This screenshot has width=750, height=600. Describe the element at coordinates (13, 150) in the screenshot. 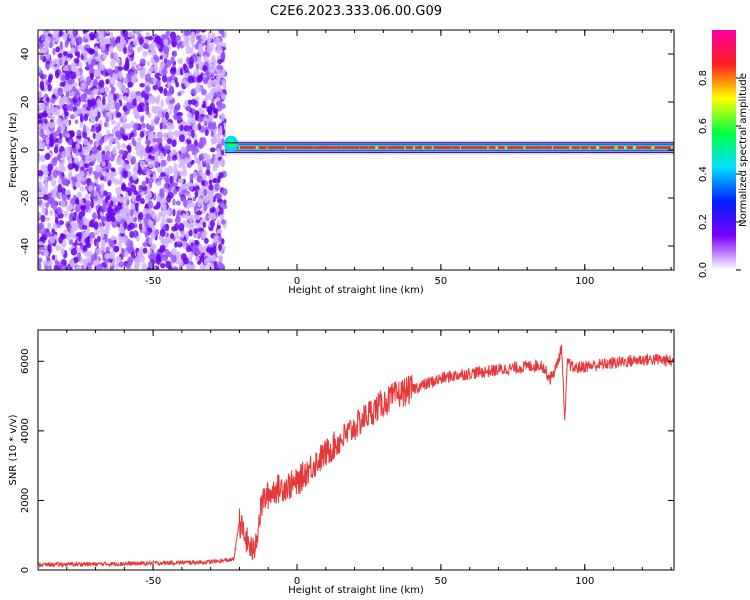

I see `heatmap-y-axis-label: Frequency (Hz)` at that location.